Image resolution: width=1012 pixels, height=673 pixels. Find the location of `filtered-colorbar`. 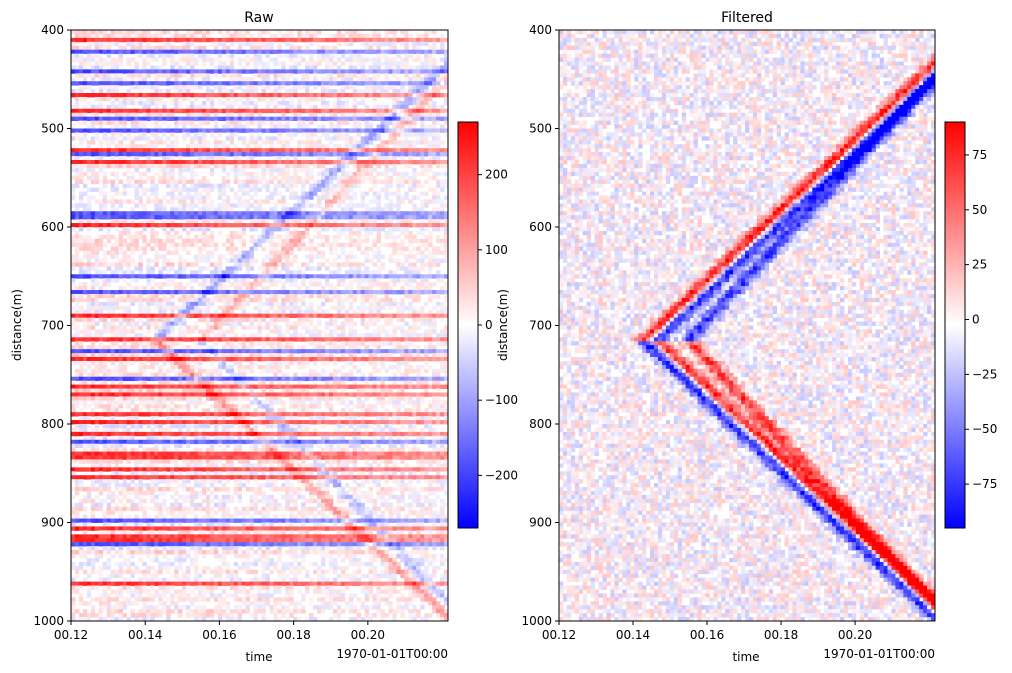

filtered-colorbar is located at coordinates (955, 325).